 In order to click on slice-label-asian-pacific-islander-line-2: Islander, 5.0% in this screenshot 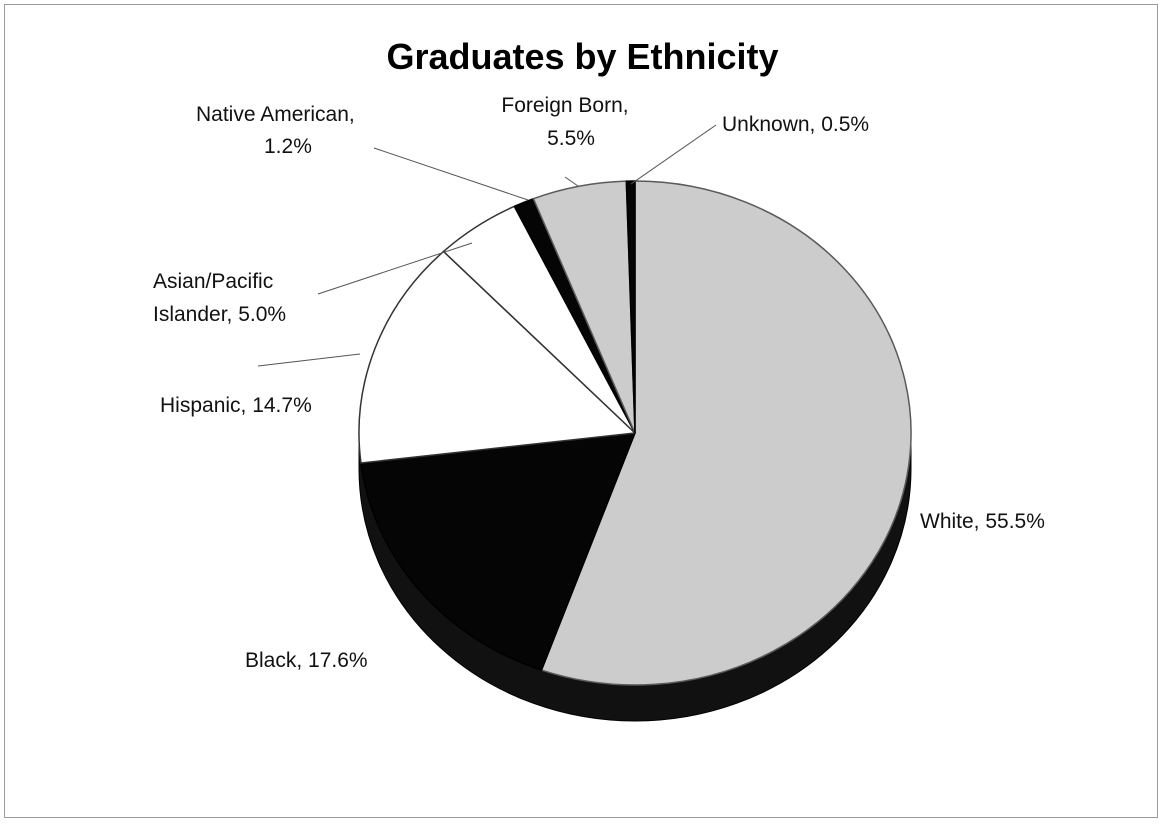, I will do `click(219, 314)`.